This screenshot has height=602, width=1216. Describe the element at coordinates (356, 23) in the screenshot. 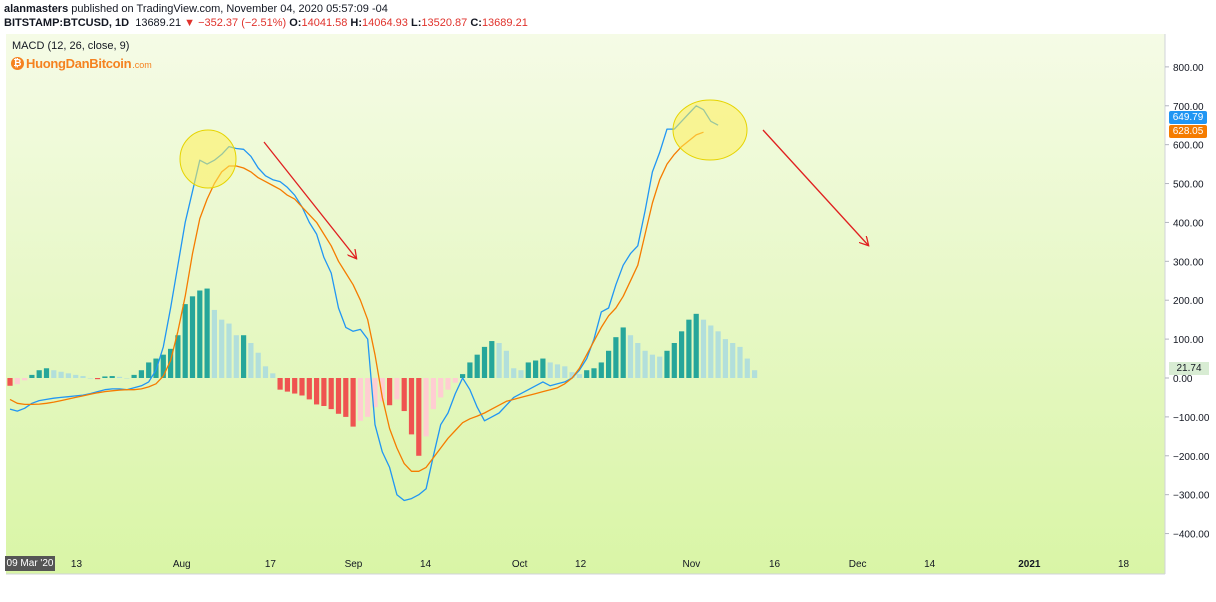

I see `high-label: H:` at that location.